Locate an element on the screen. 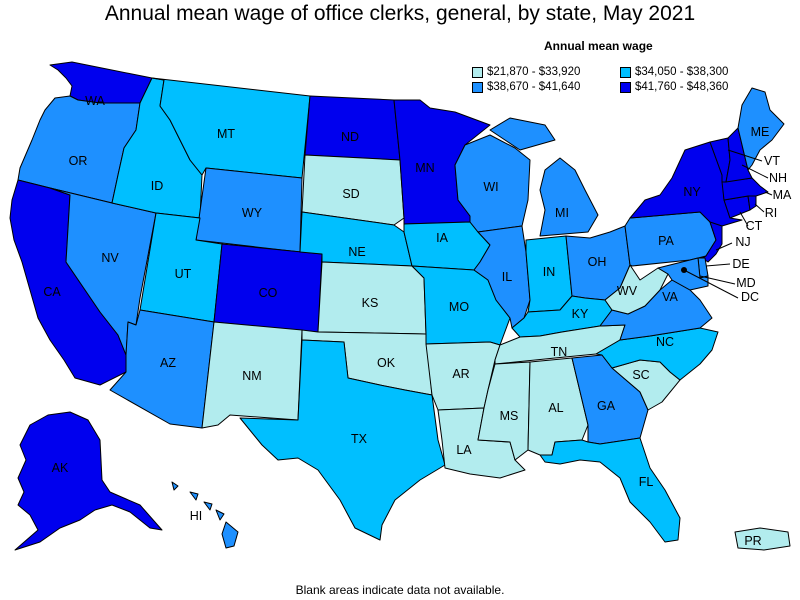  label-mi: MI is located at coordinates (562, 213).